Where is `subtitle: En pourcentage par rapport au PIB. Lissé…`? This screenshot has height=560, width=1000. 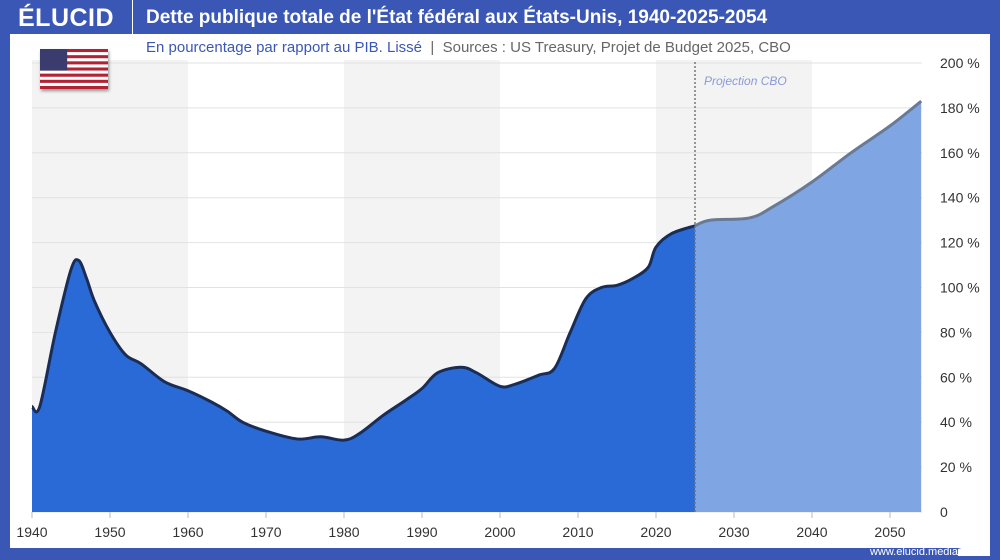 subtitle: En pourcentage par rapport au PIB. Lissé… is located at coordinates (468, 47).